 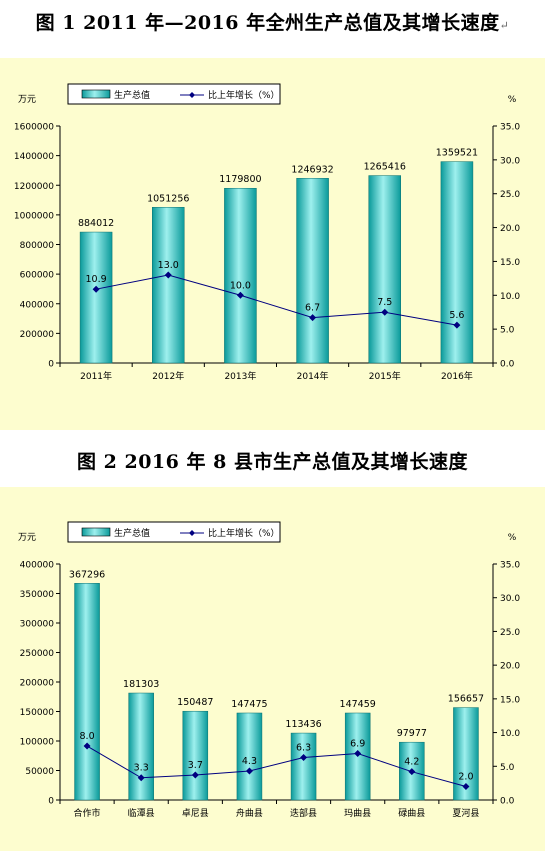 I want to click on x-tick-label: 卓尼县, so click(x=195, y=813).